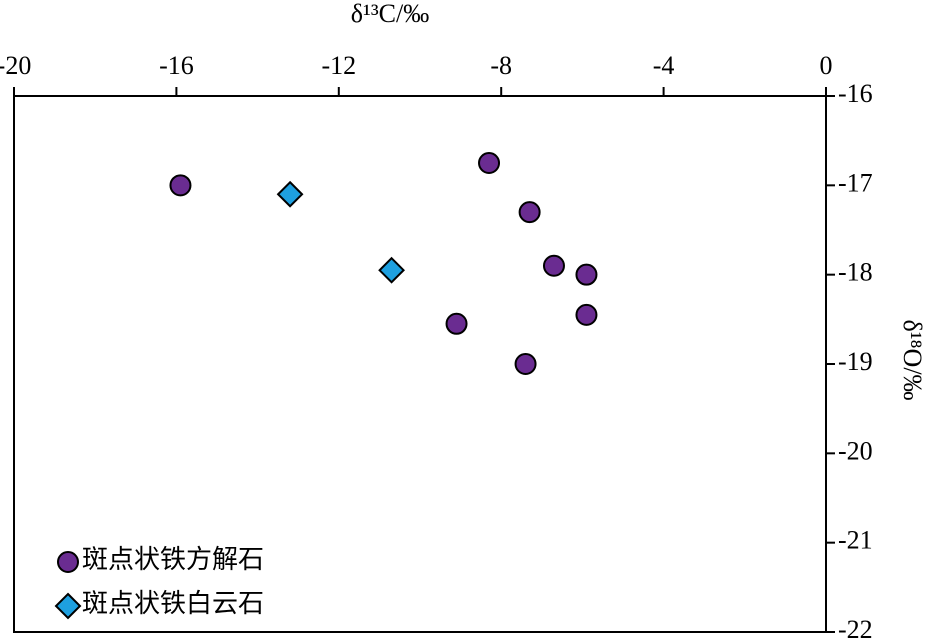 The height and width of the screenshot is (641, 927). What do you see at coordinates (855, 272) in the screenshot?
I see `y-tick-label: -18` at bounding box center [855, 272].